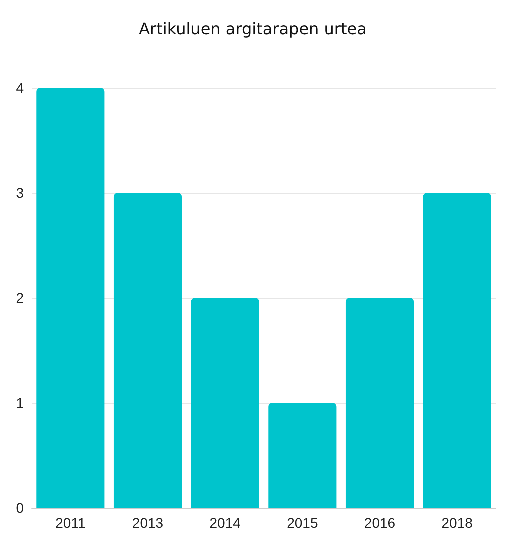 The image size is (506, 544). What do you see at coordinates (20, 508) in the screenshot?
I see `y-tick-label: 0` at bounding box center [20, 508].